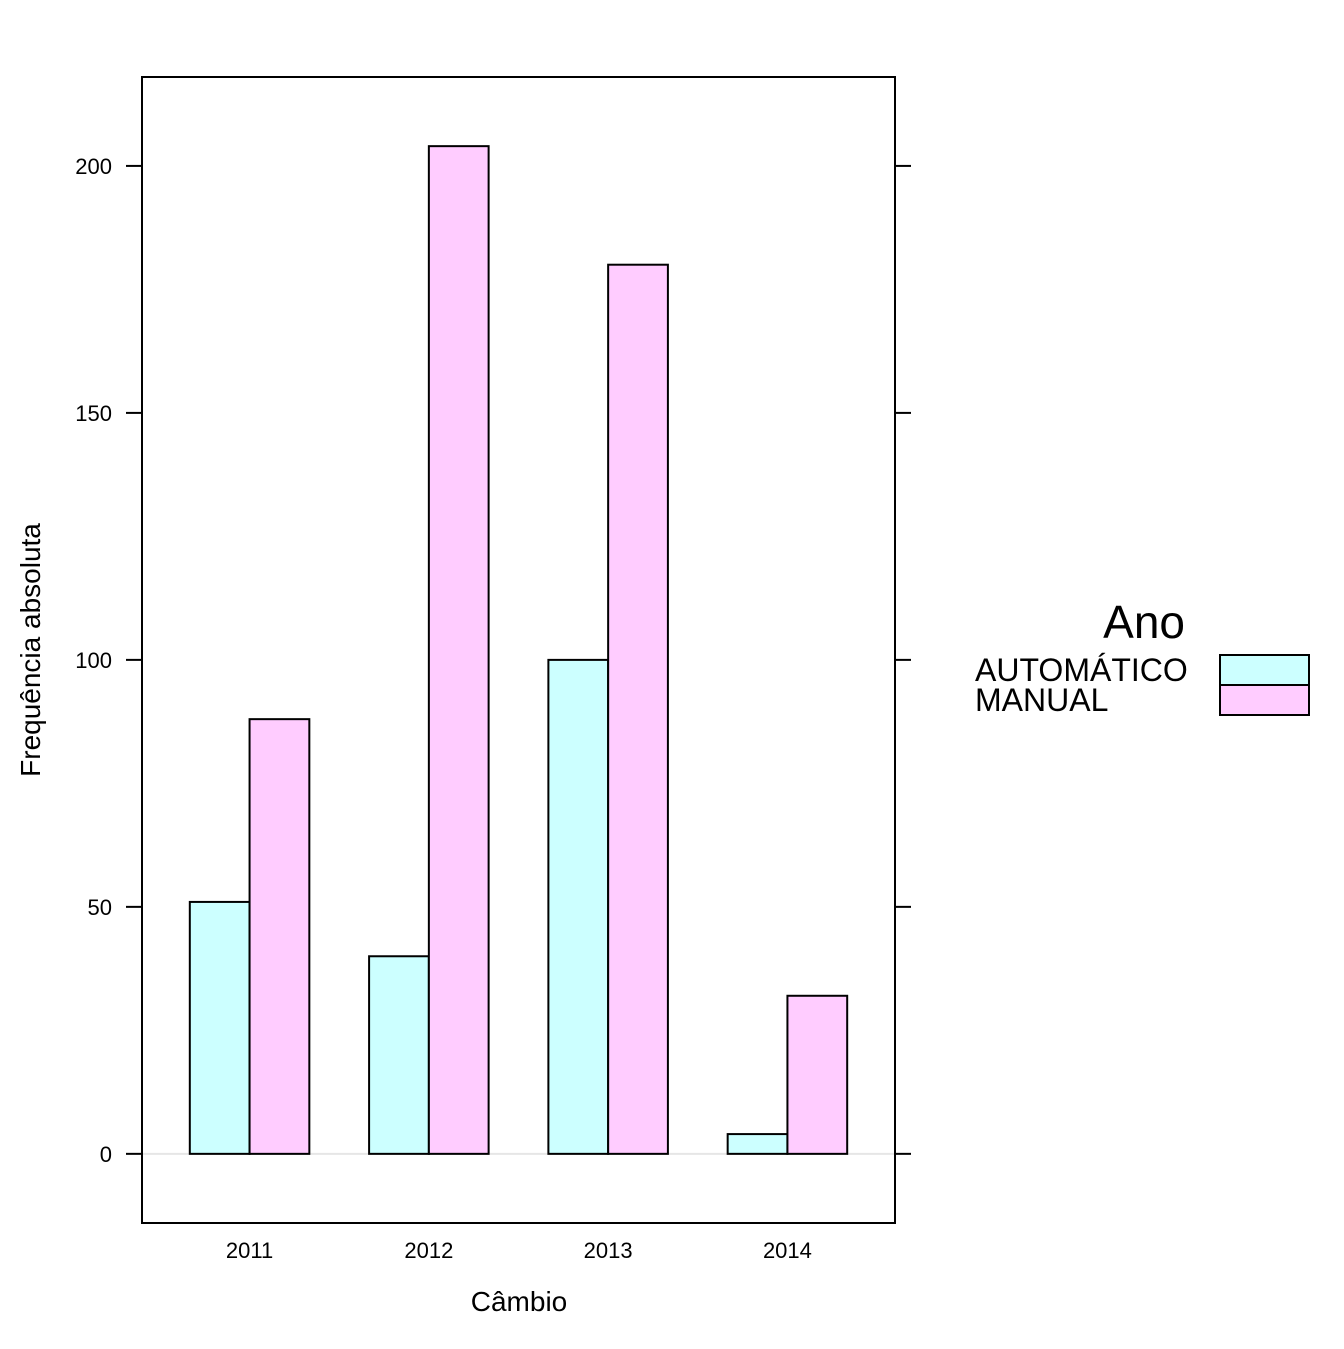 The width and height of the screenshot is (1344, 1349). Describe the element at coordinates (1081, 670) in the screenshot. I see `legend-label: AUTOMÁTICO` at that location.